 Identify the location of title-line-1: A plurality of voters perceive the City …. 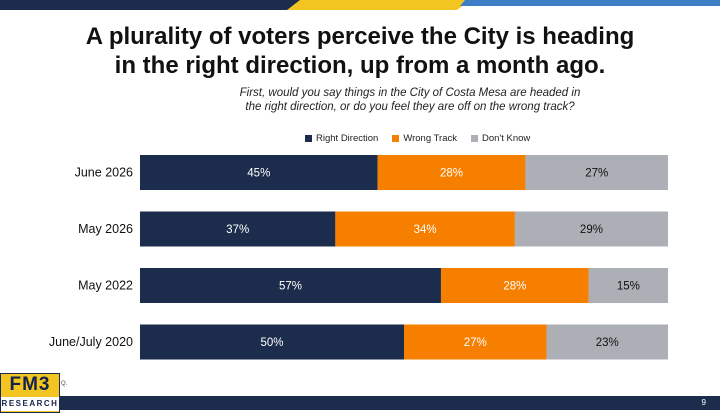
(360, 36).